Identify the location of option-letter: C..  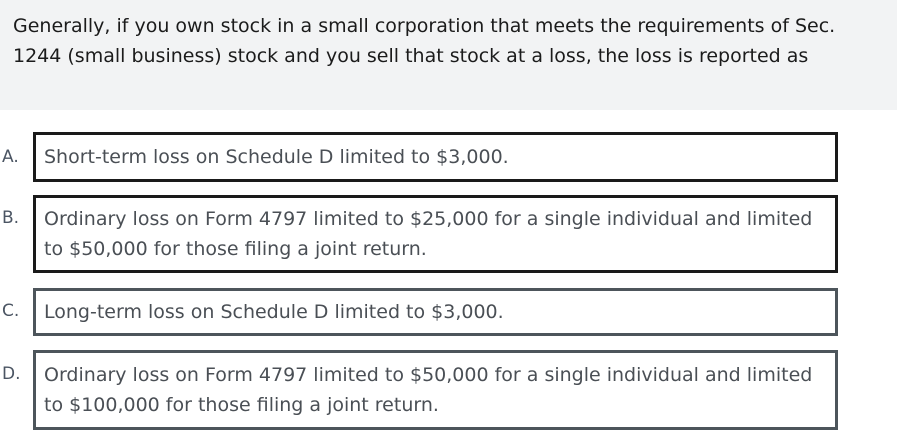
(11, 311).